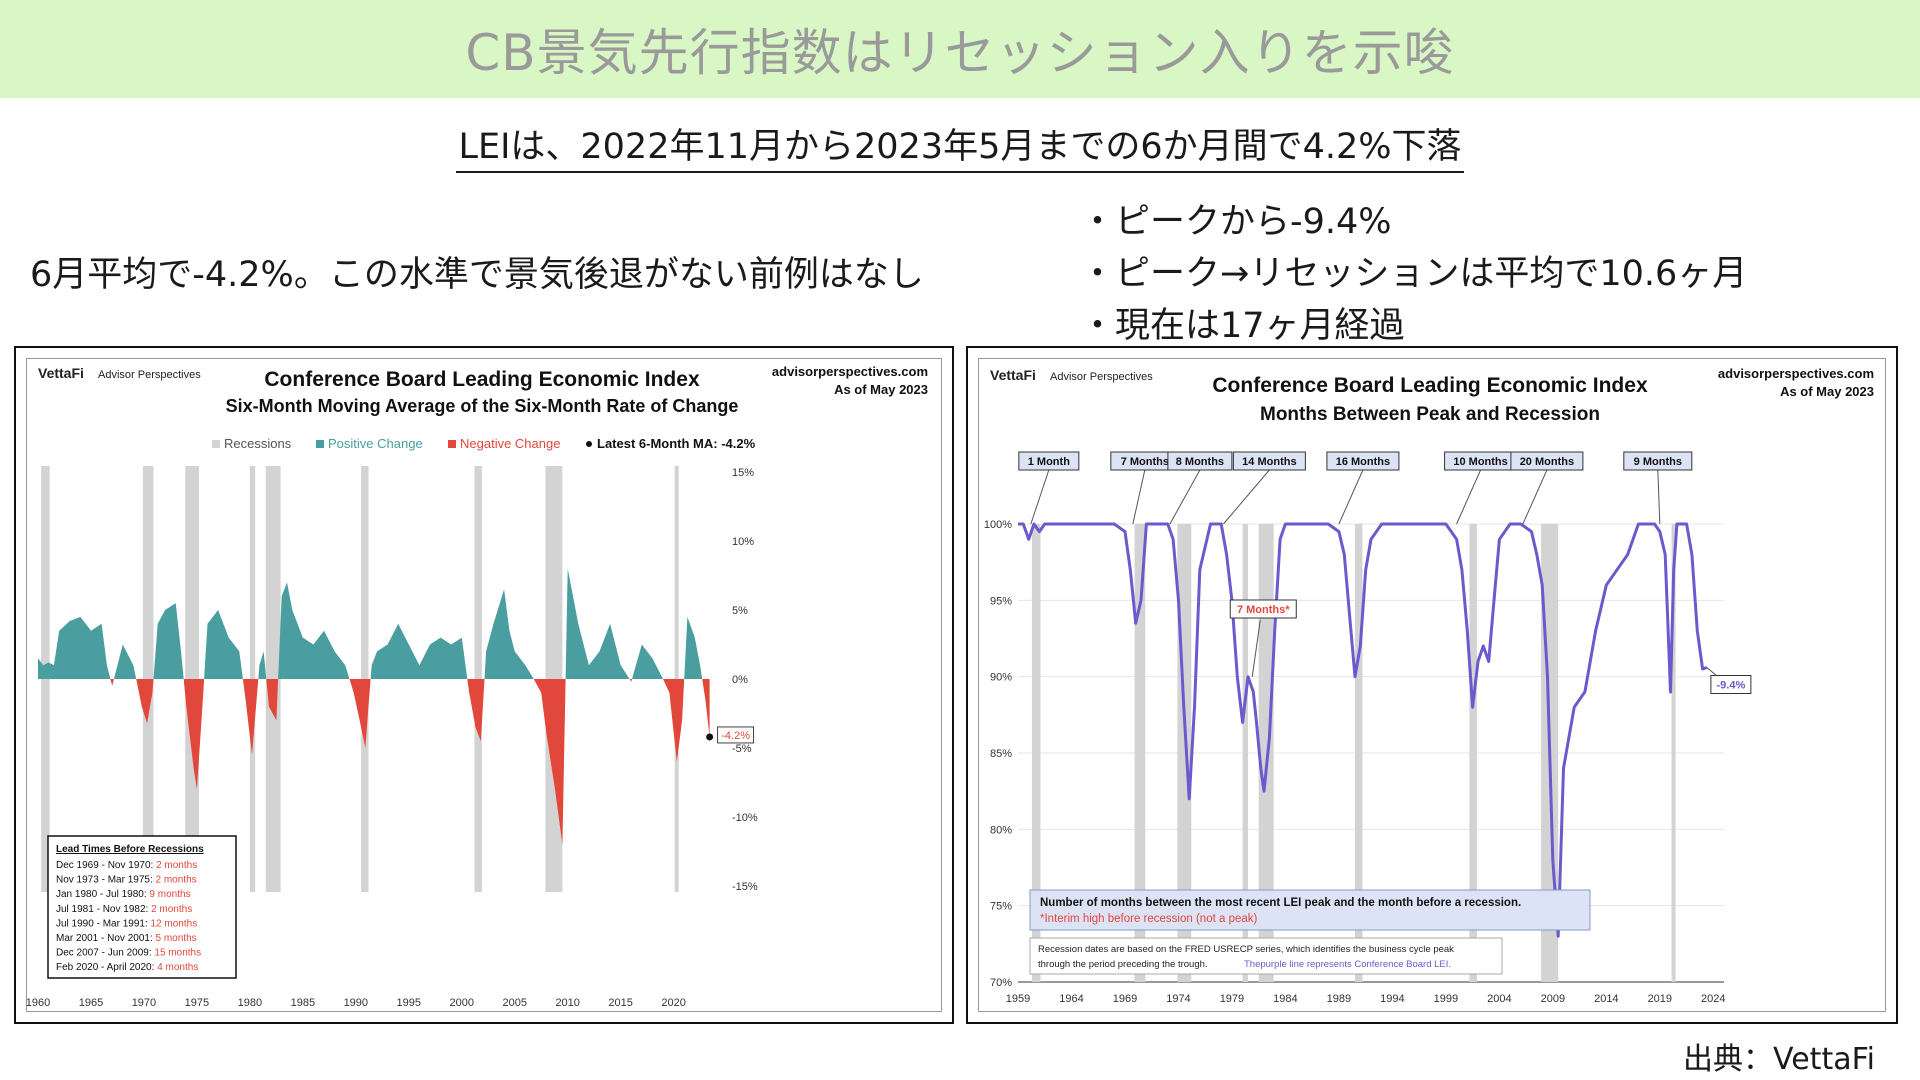  I want to click on lead-time-row: Mar 2001 - Nov 2001: 5 months, so click(126, 938).